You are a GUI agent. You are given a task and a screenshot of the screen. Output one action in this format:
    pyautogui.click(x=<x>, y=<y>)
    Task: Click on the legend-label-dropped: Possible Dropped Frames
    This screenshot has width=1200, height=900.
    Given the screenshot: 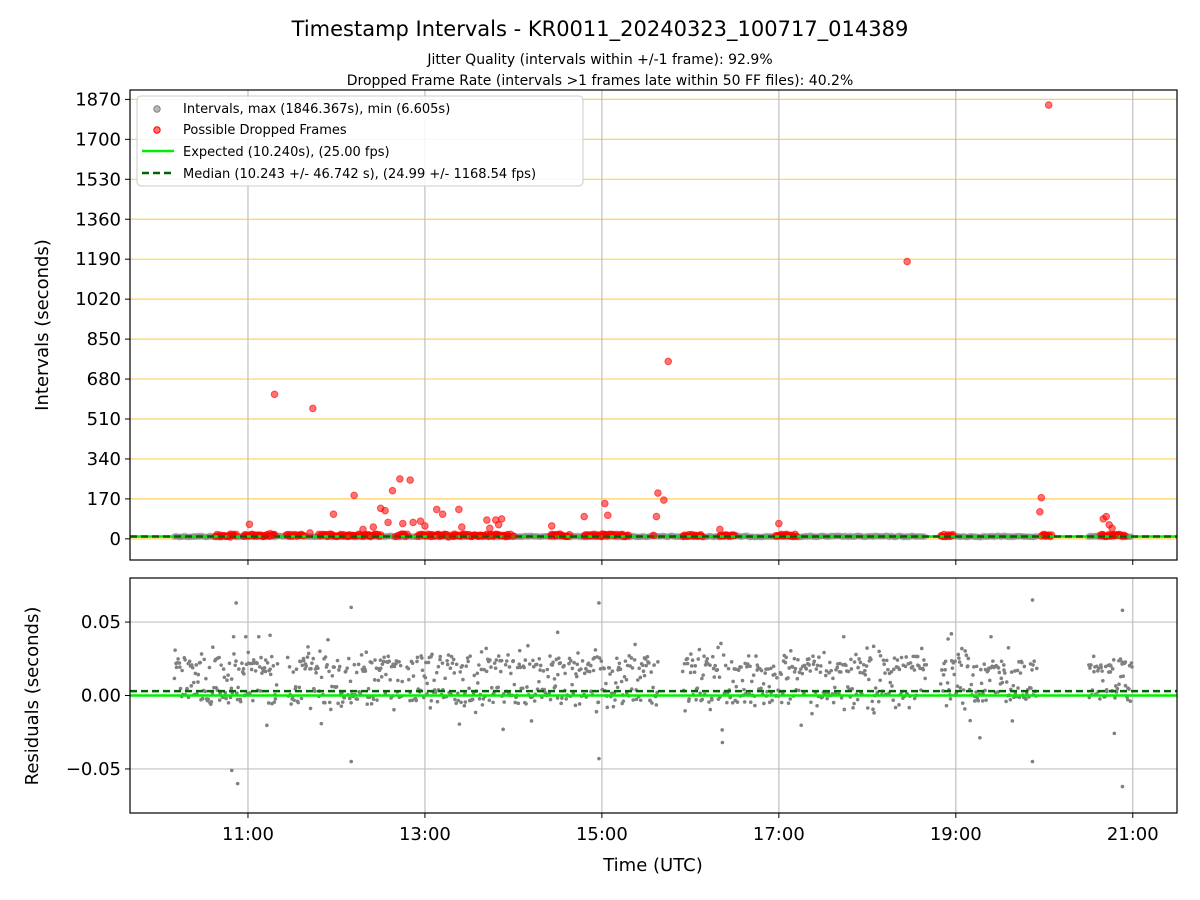 What is the action you would take?
    pyautogui.click(x=265, y=130)
    